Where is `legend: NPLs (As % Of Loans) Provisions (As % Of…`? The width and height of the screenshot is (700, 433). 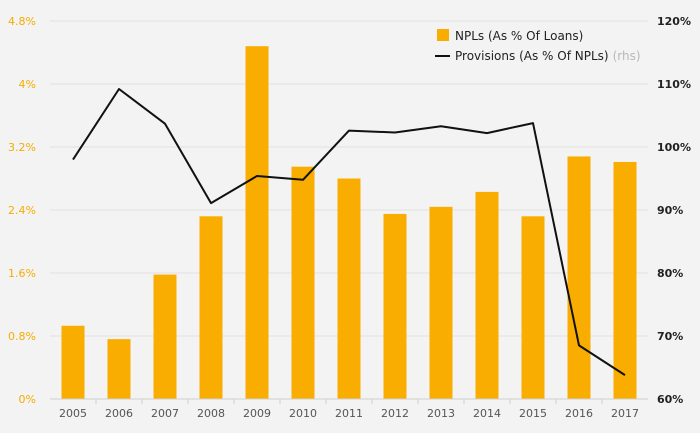
legend: NPLs (As % Of Loans) Provisions (As % Of… is located at coordinates (538, 46).